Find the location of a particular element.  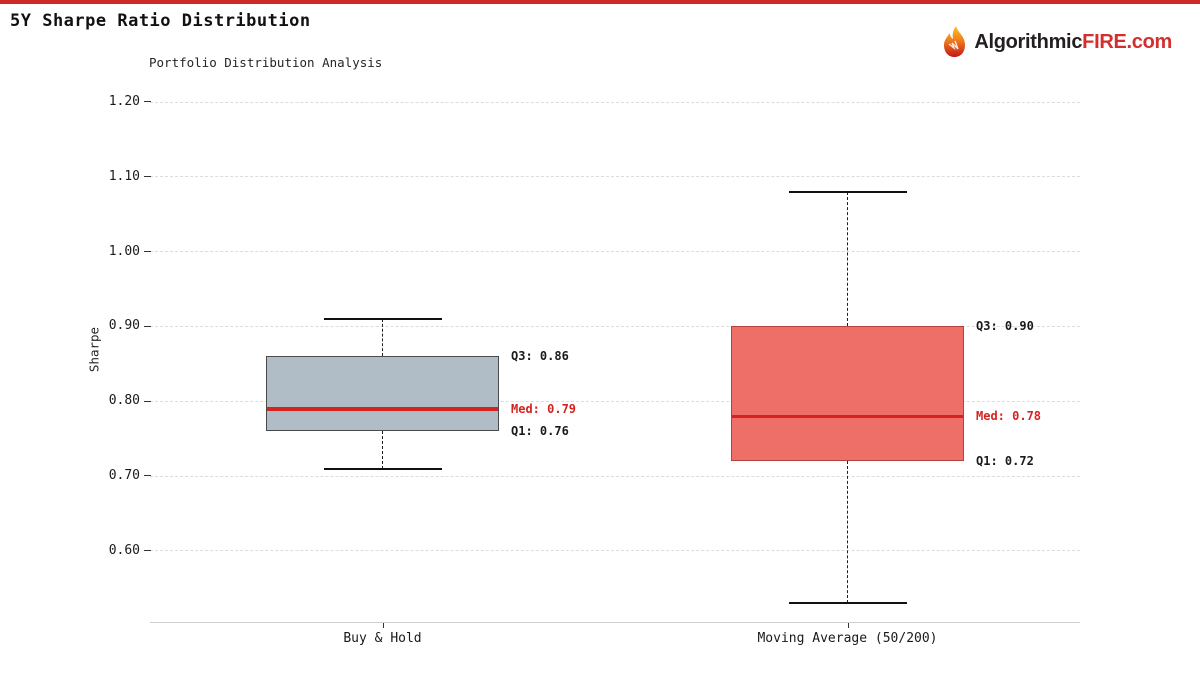

y-tick-label: 0.80 is located at coordinates (124, 401).